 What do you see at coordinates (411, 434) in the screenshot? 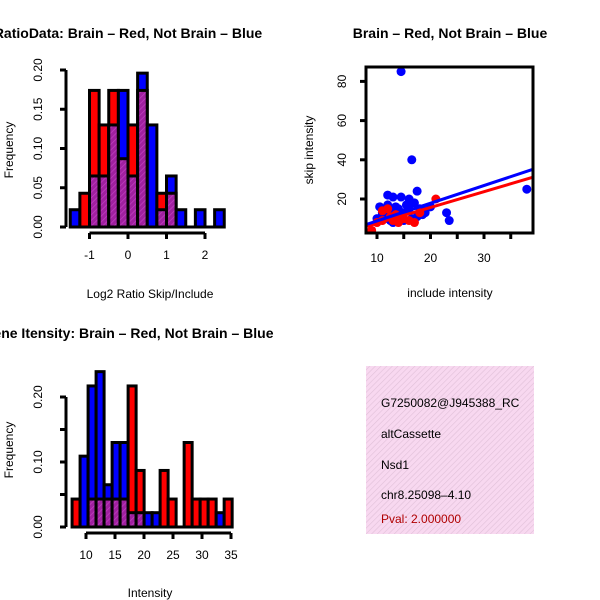
I see `info-event-type: altCassette` at bounding box center [411, 434].